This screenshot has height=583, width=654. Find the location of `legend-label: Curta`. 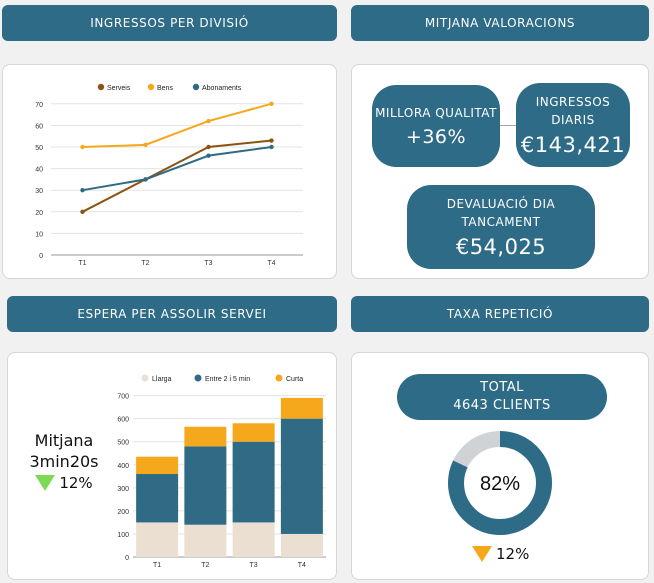

legend-label: Curta is located at coordinates (294, 379).